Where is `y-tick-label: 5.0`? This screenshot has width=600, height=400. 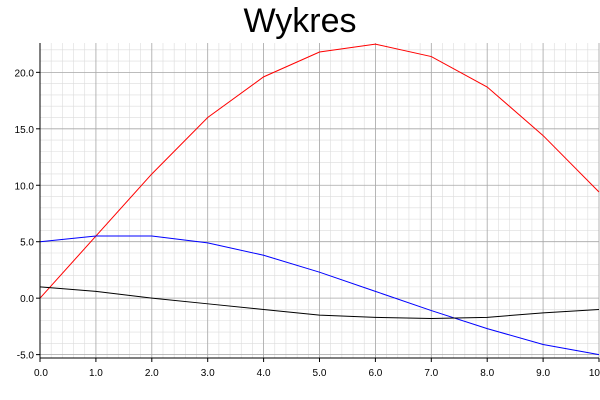 y-tick-label: 5.0 is located at coordinates (27, 243).